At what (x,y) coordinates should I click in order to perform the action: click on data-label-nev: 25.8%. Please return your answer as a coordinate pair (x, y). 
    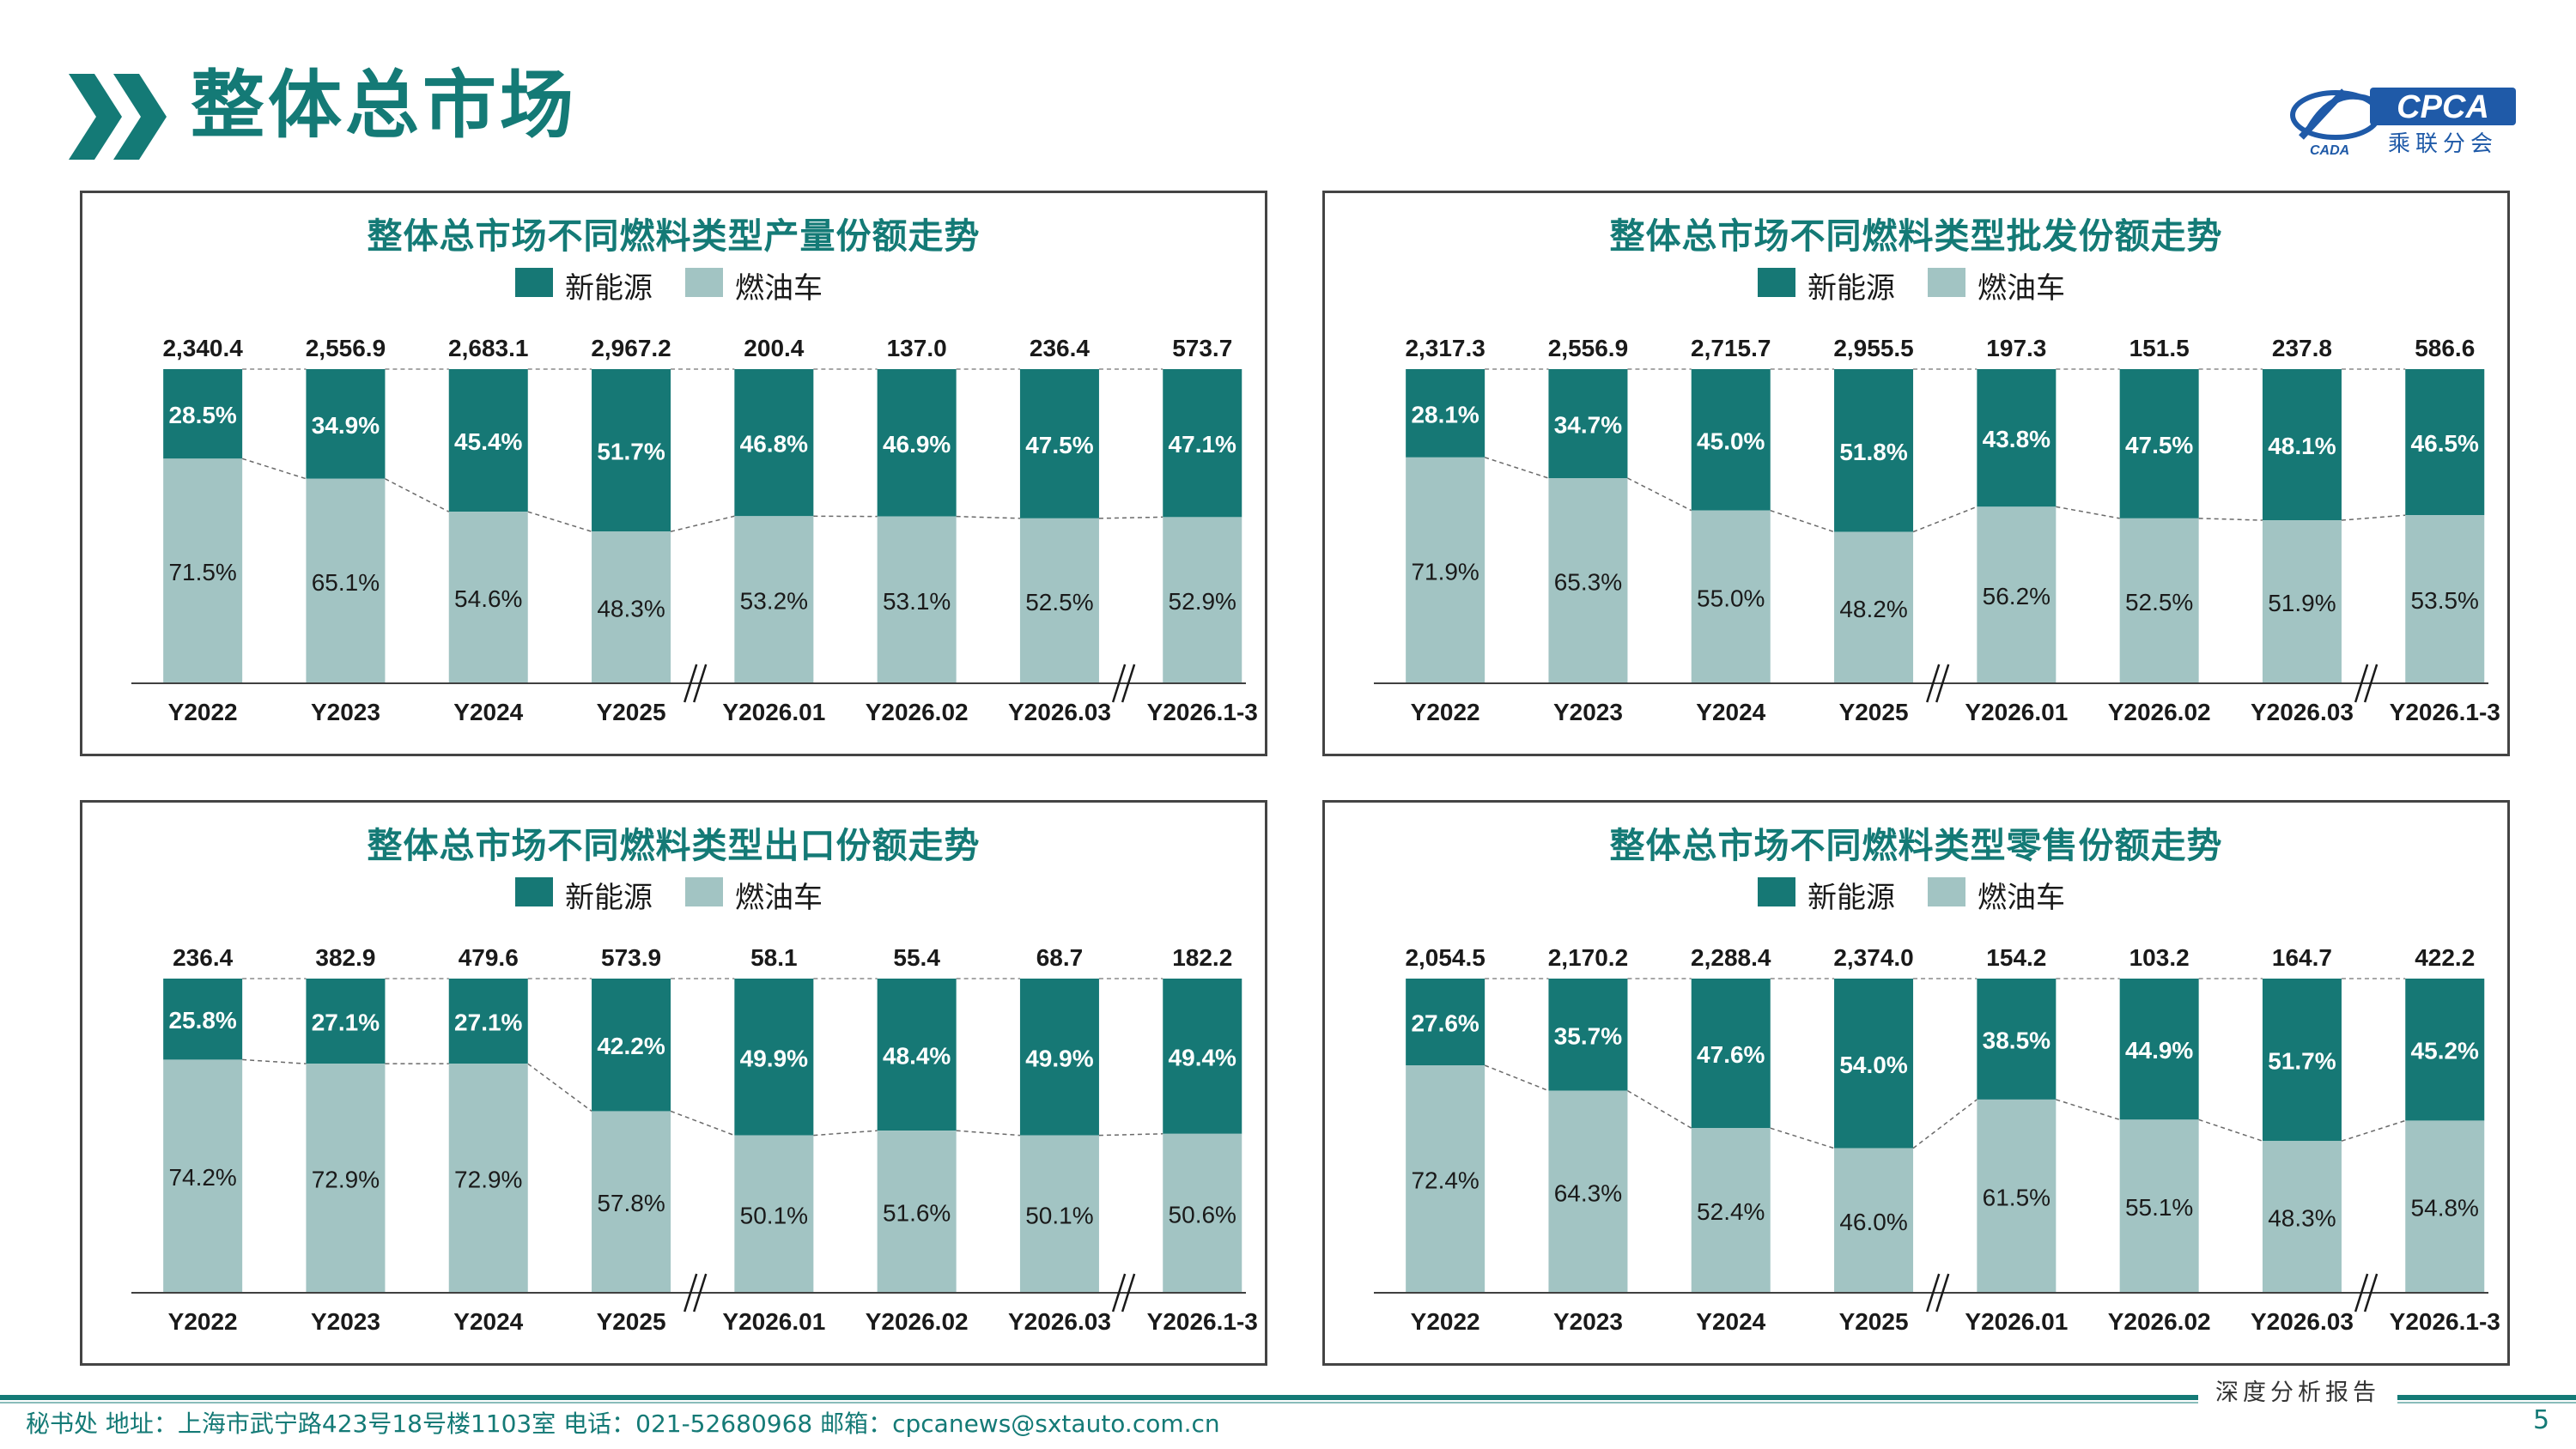
    Looking at the image, I should click on (202, 1020).